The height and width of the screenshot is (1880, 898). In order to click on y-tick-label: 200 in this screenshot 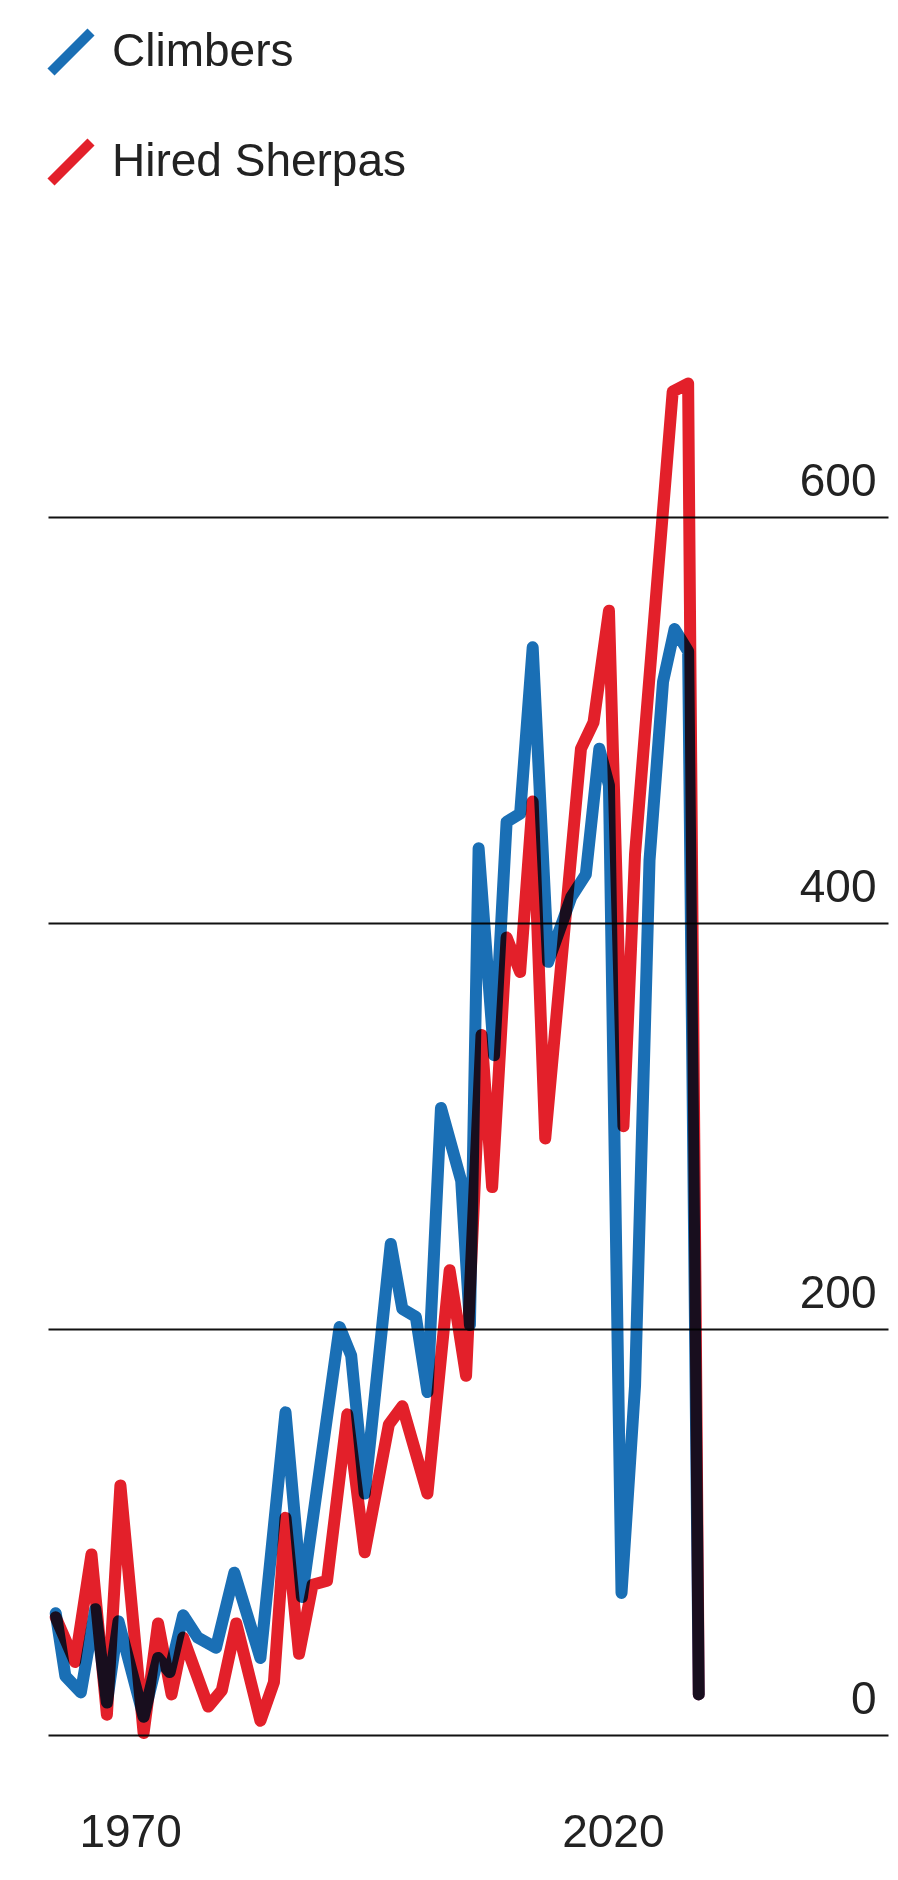, I will do `click(838, 1291)`.